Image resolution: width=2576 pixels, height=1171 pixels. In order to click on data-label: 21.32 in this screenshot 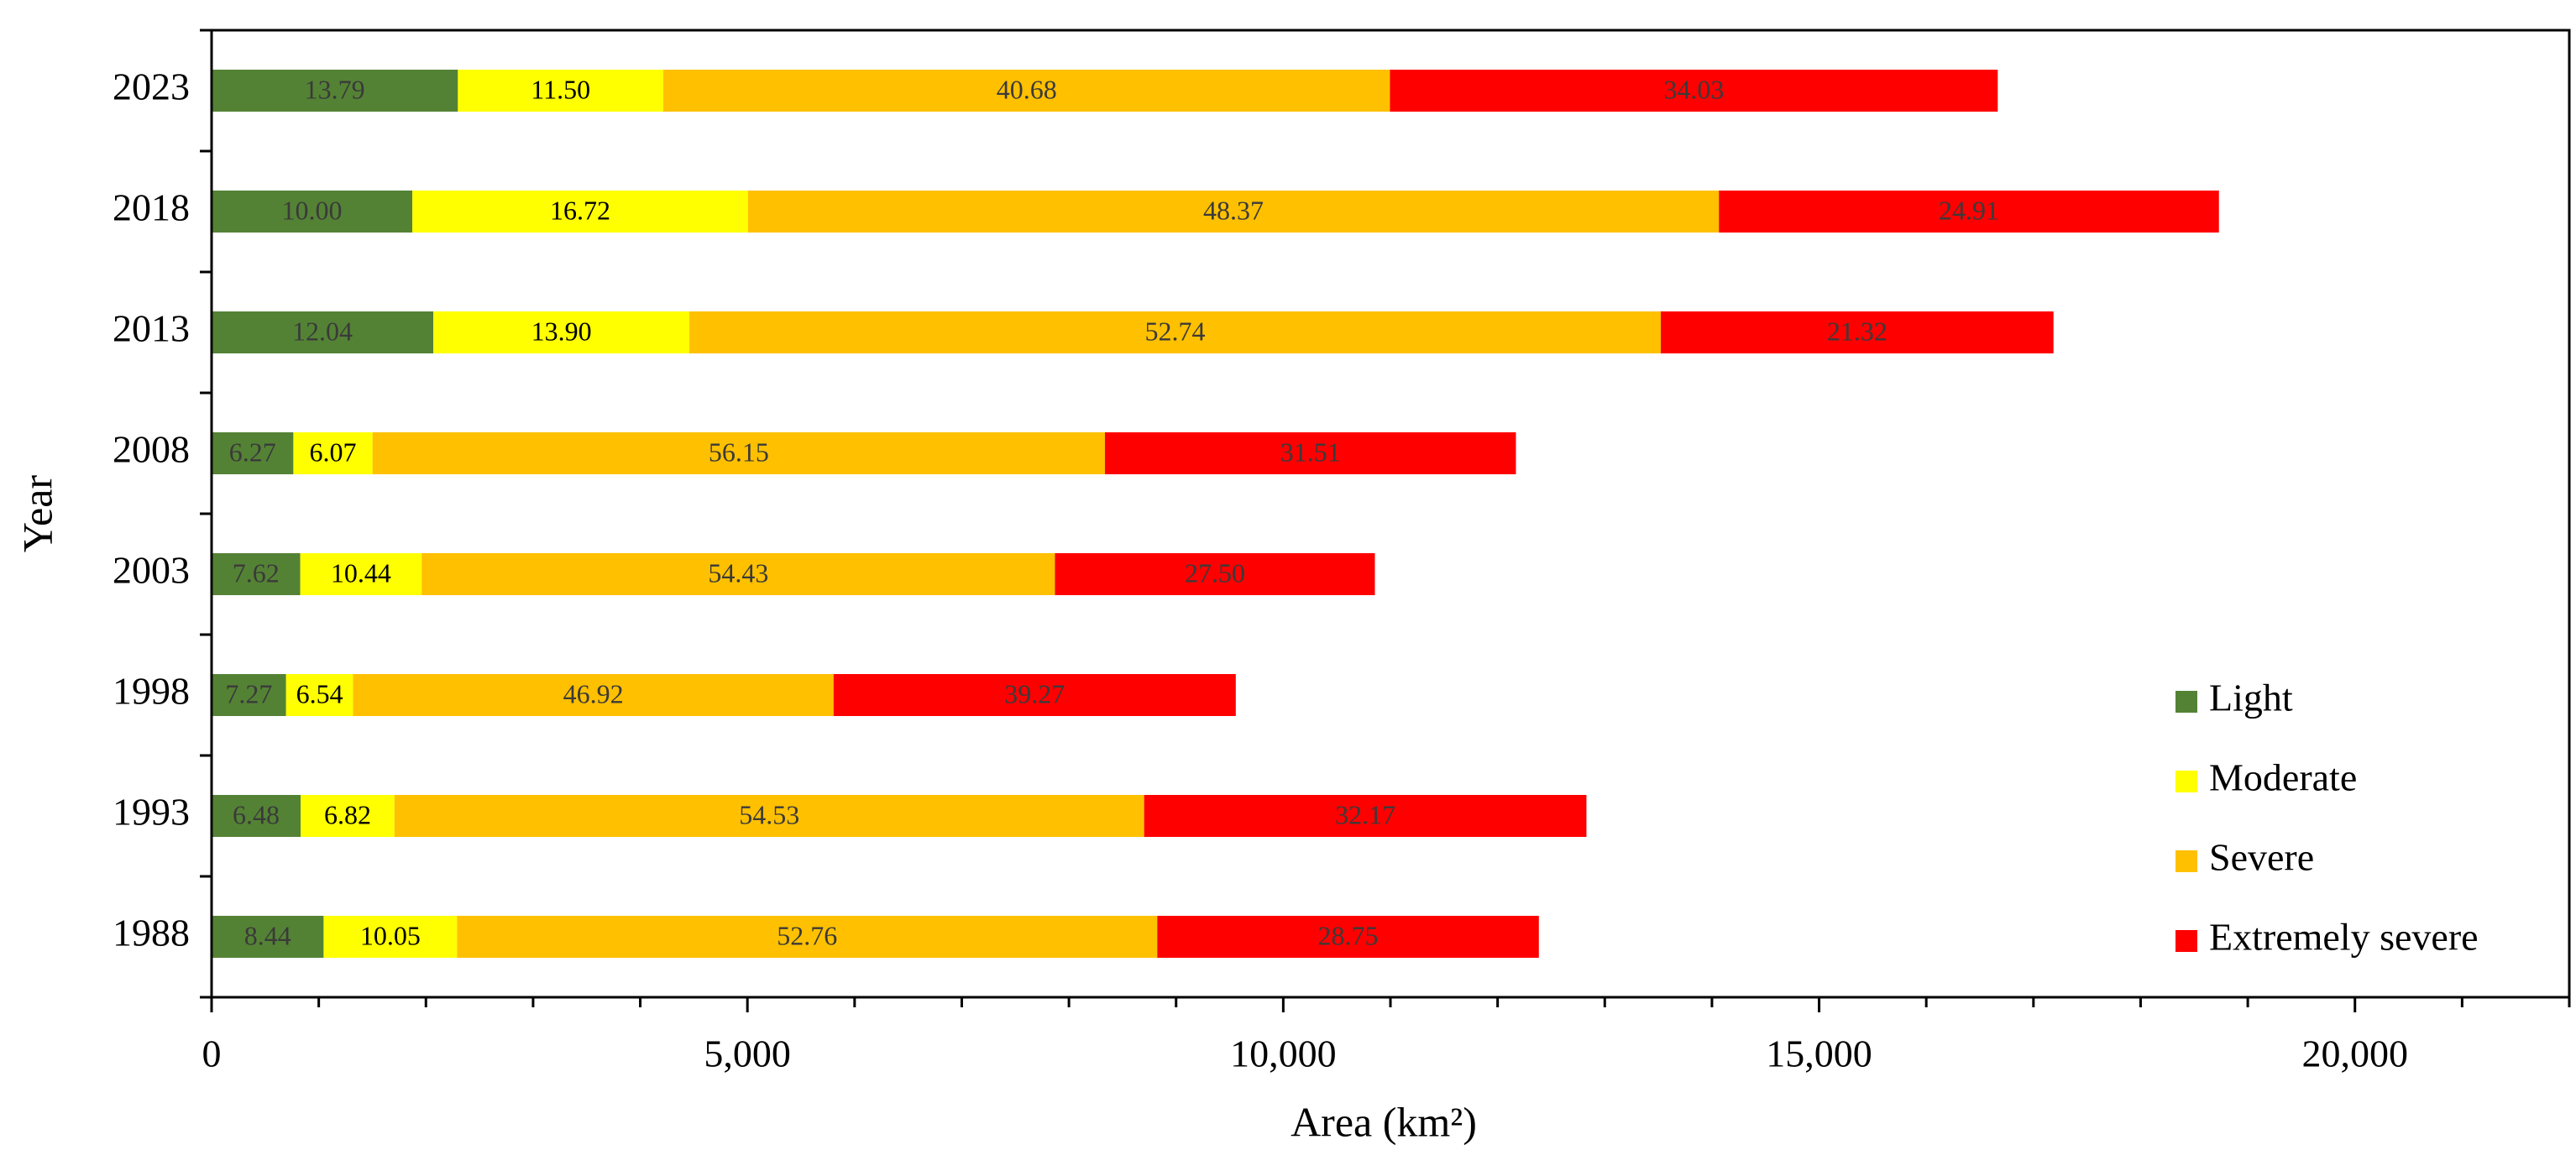, I will do `click(1857, 331)`.